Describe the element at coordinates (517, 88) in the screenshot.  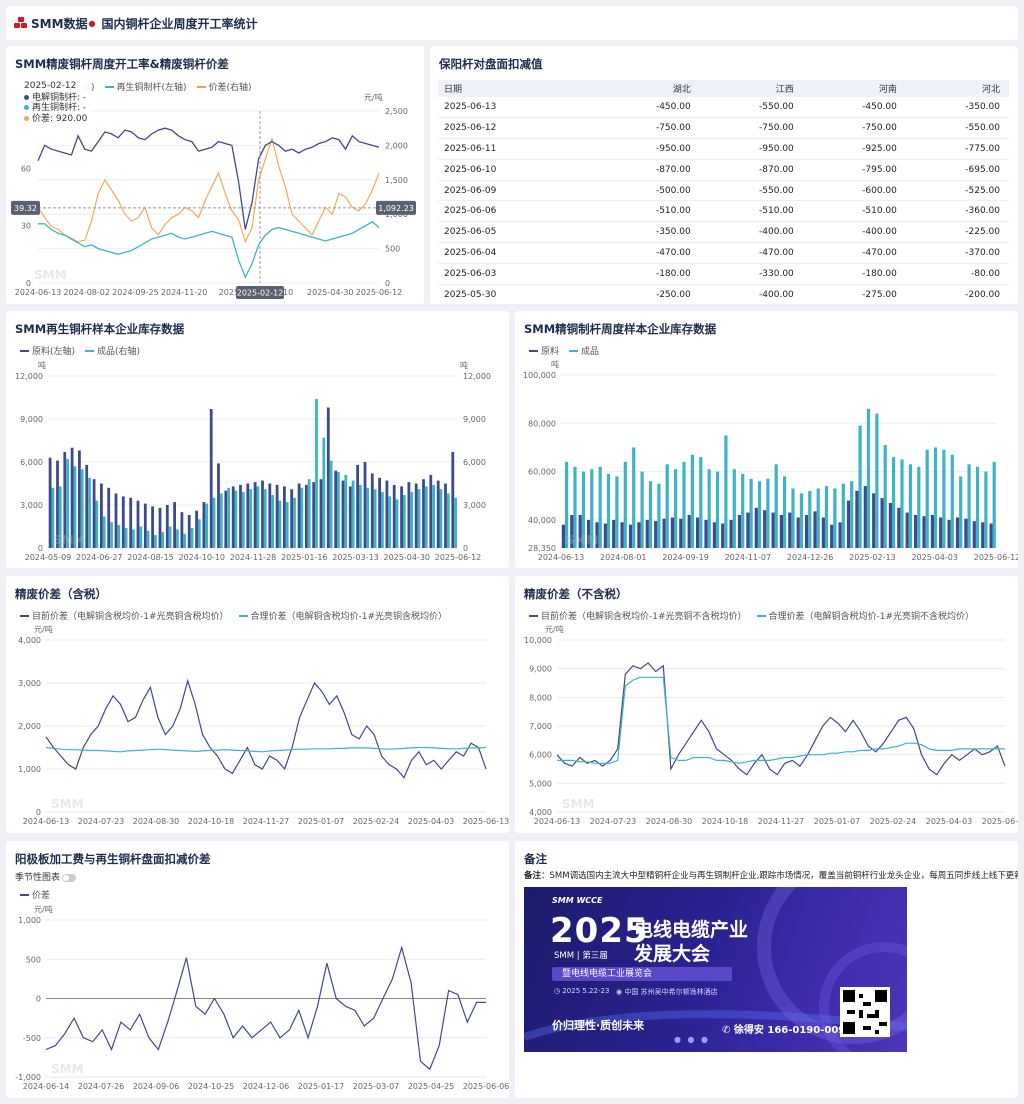
I see `table-header-cell: 日期` at that location.